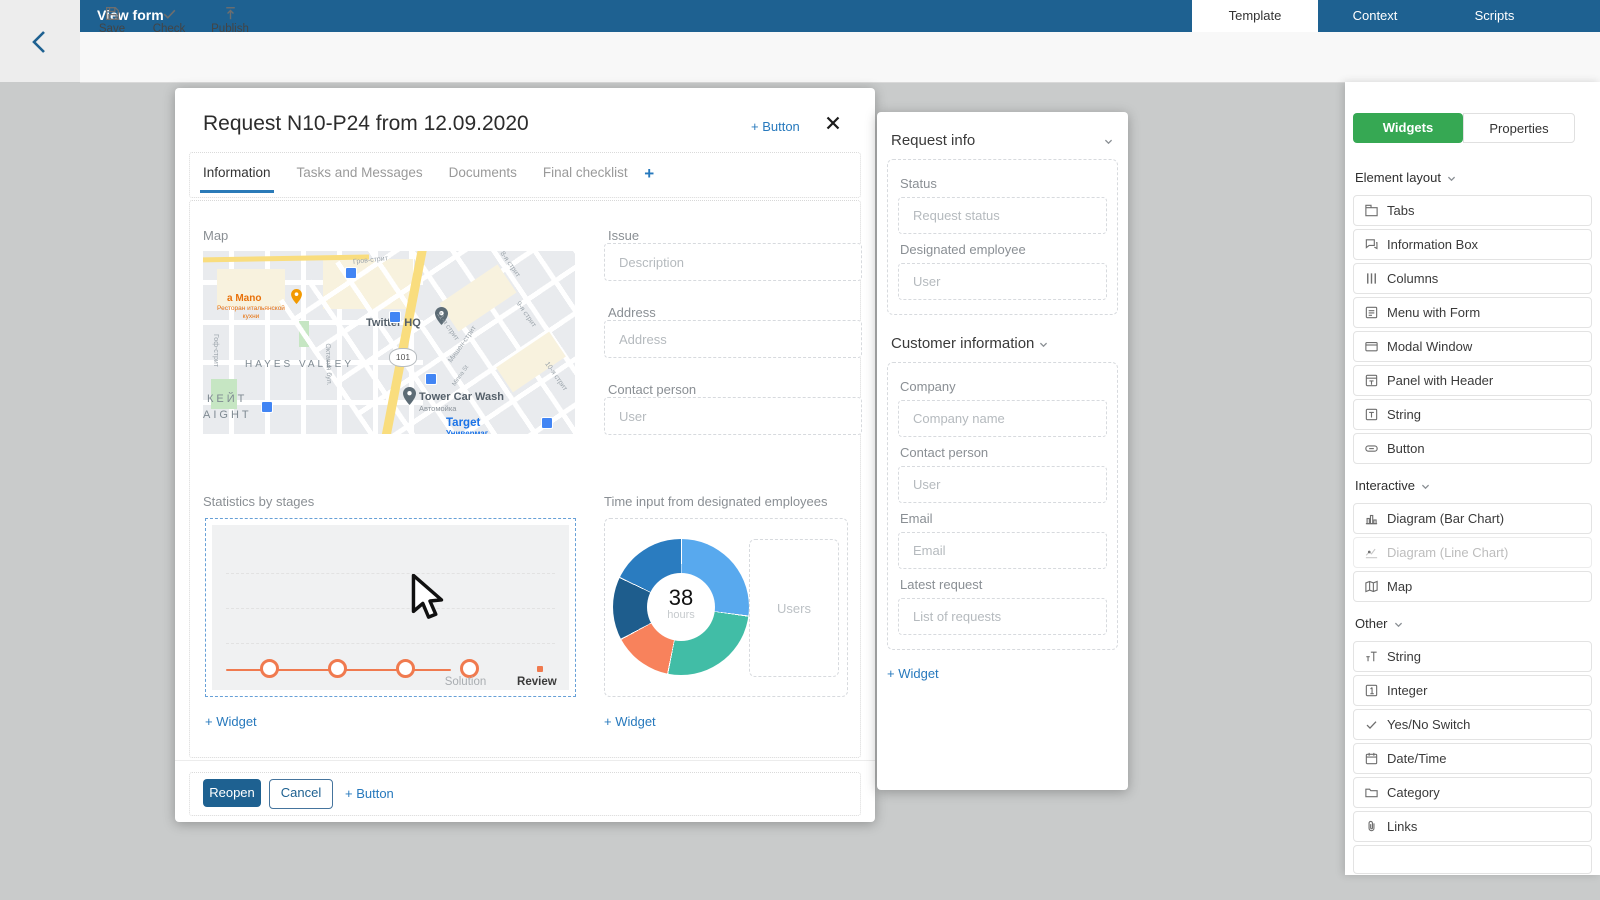 The width and height of the screenshot is (1600, 900). Describe the element at coordinates (230, 25) in the screenshot. I see `publish-button: Publish` at that location.